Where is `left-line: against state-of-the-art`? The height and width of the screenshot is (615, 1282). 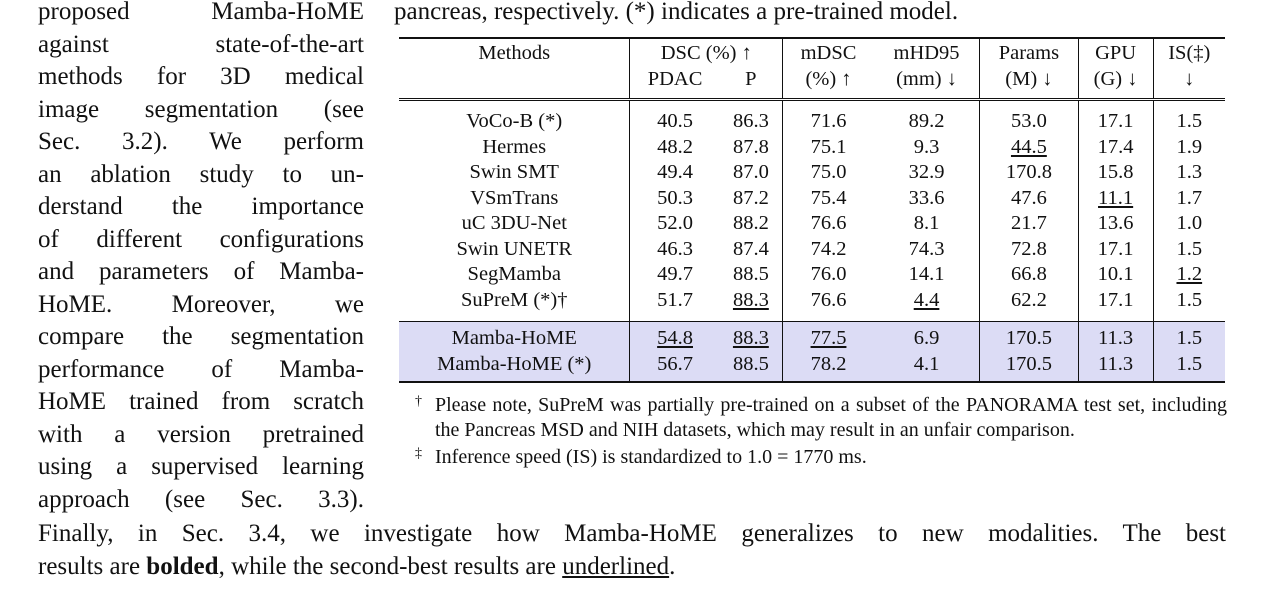
left-line: against state-of-the-art is located at coordinates (201, 44).